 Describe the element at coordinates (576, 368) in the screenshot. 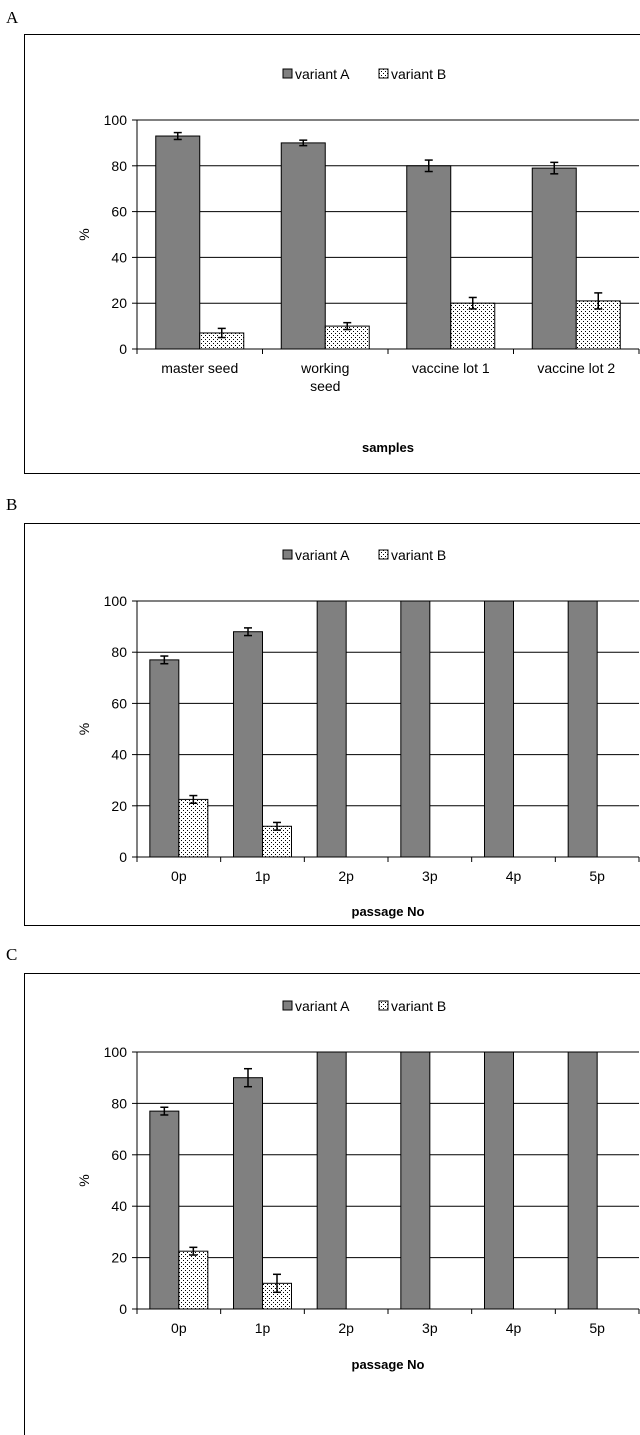

I see `x-tick-label: vaccine lot 2` at that location.